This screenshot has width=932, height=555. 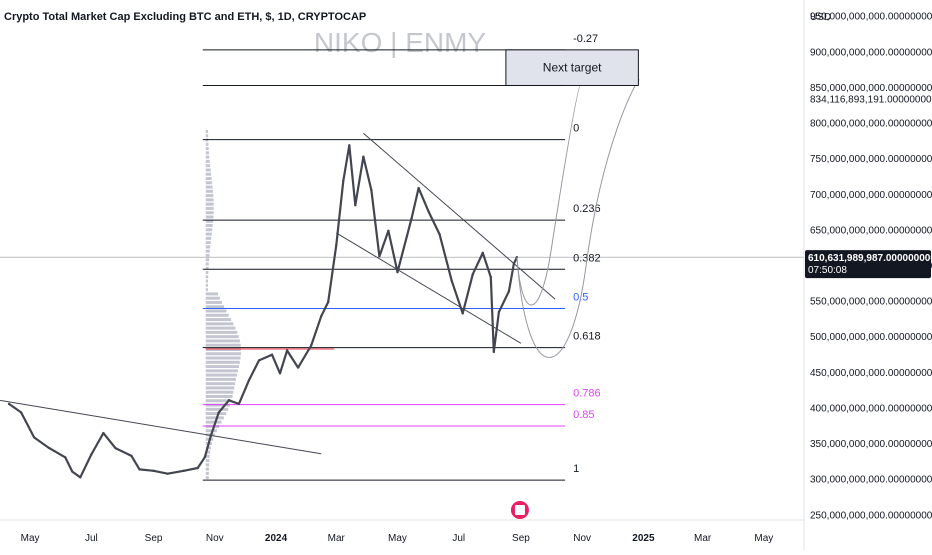 I want to click on current-price-value: 610,631,989,987.000000000000, so click(x=870, y=258).